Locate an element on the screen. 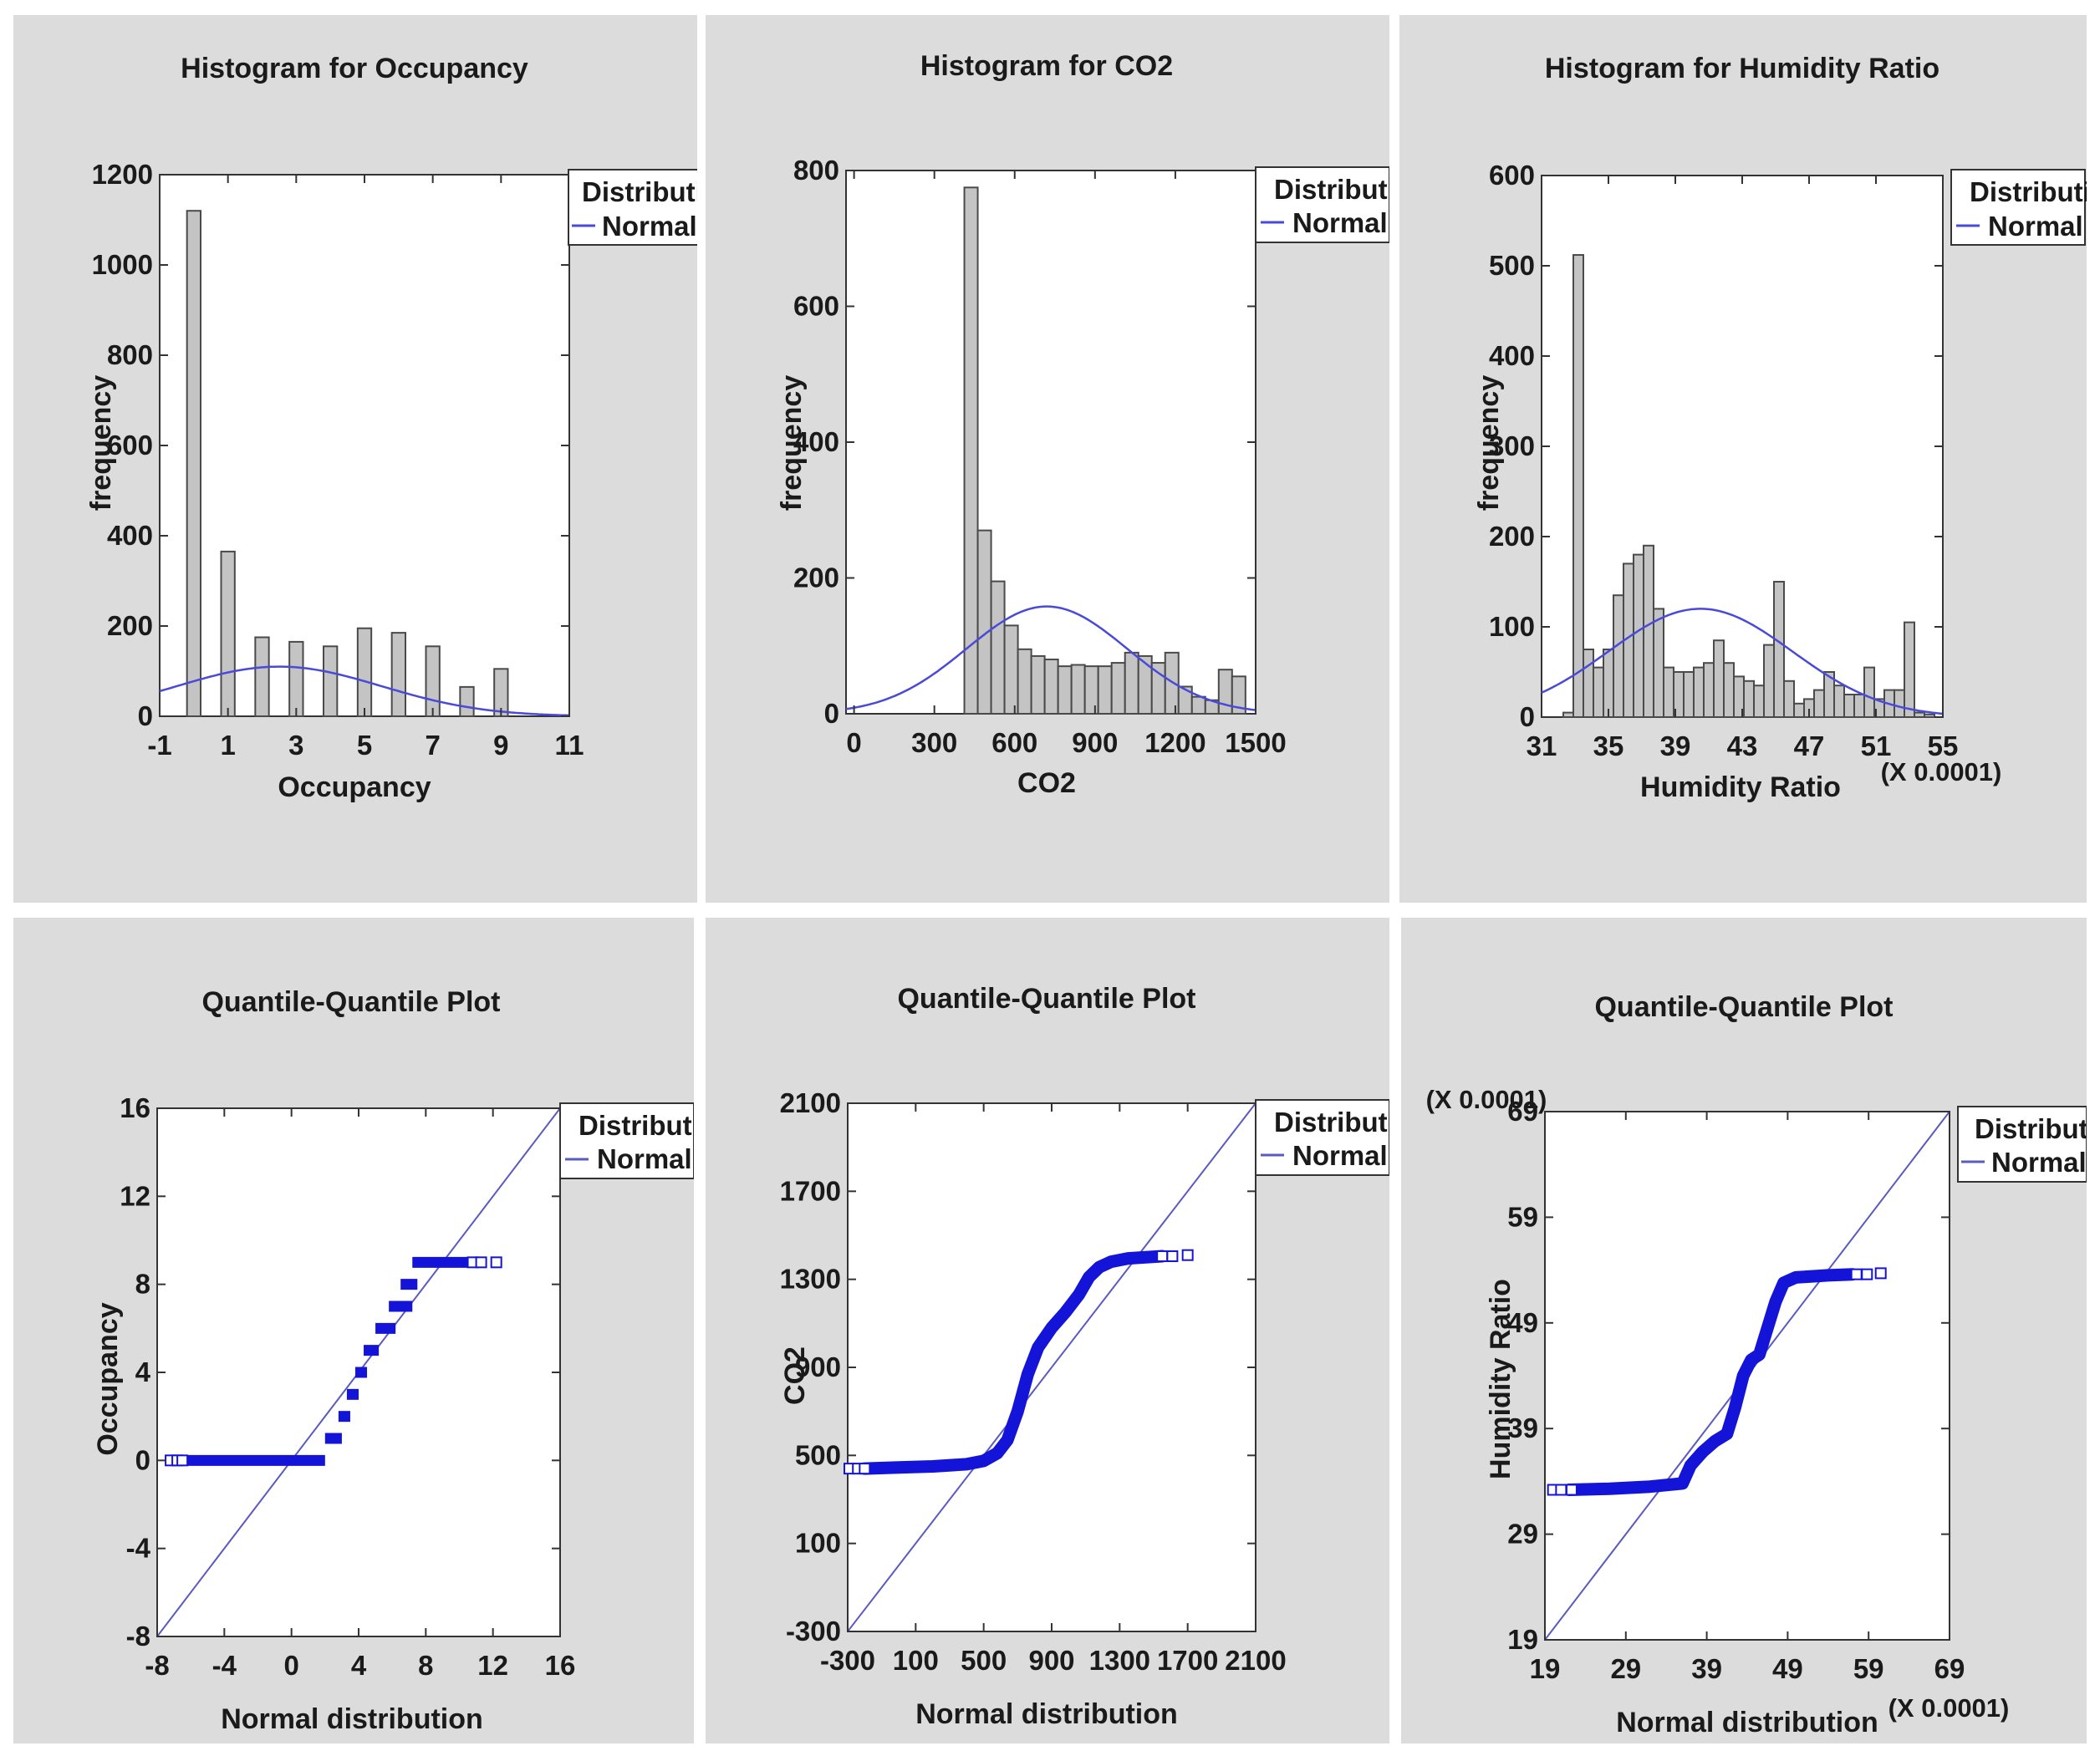  y-tick-label: 200 is located at coordinates (130, 625).